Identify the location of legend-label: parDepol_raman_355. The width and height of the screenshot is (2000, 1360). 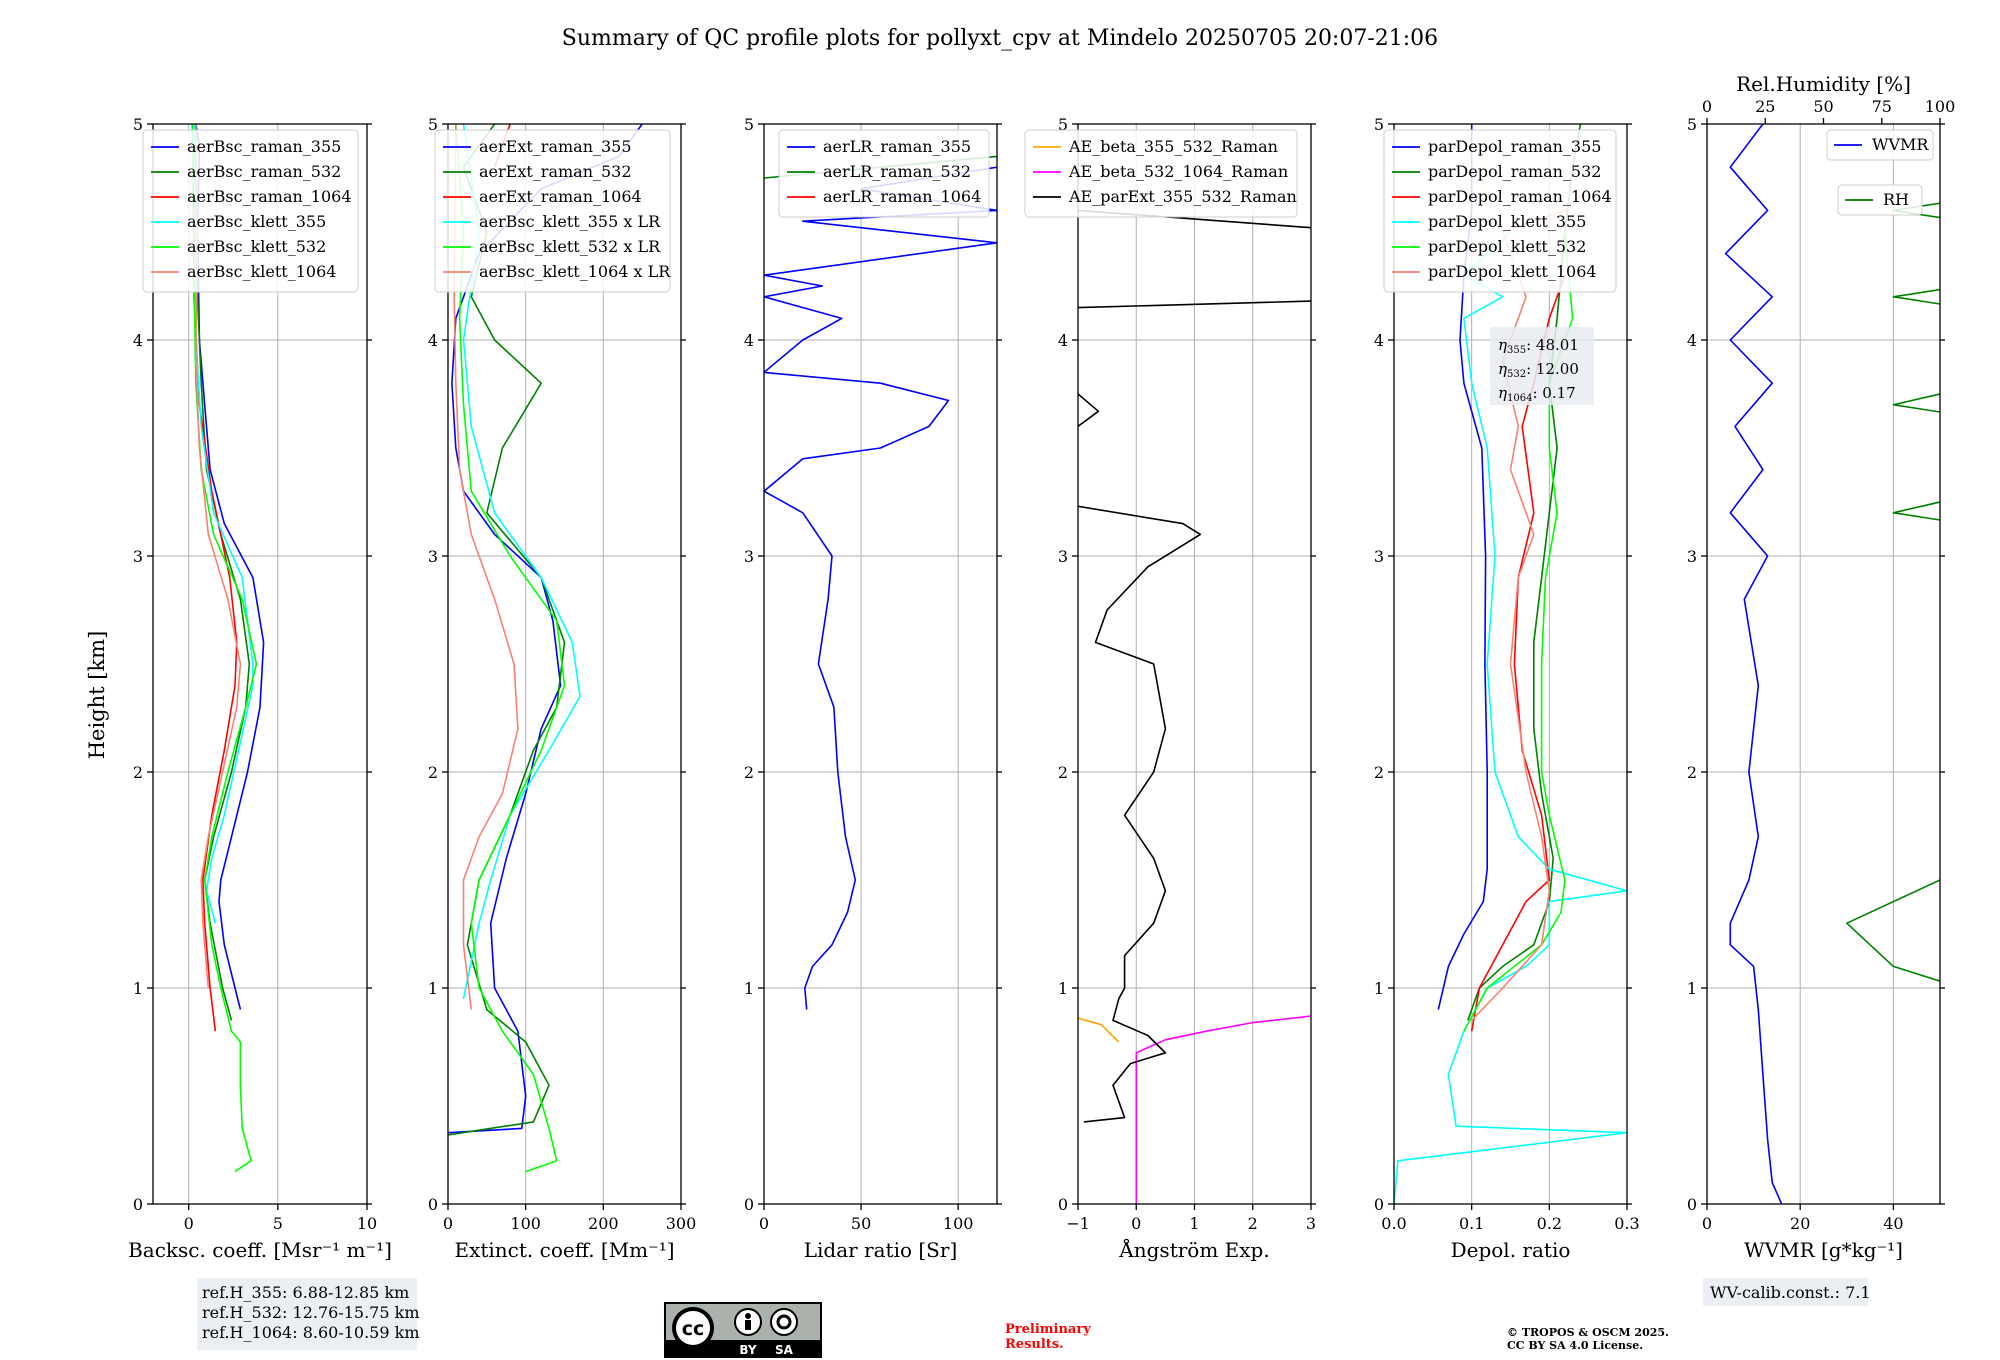
(1514, 146).